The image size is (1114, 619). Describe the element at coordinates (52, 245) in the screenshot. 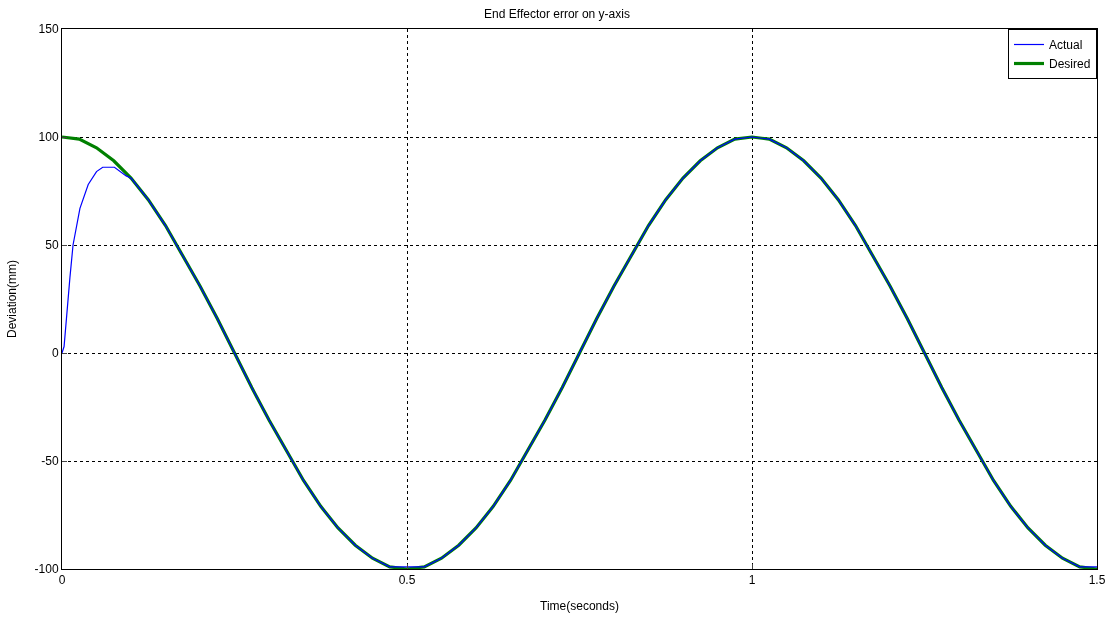

I see `y-tick-label: 50` at that location.